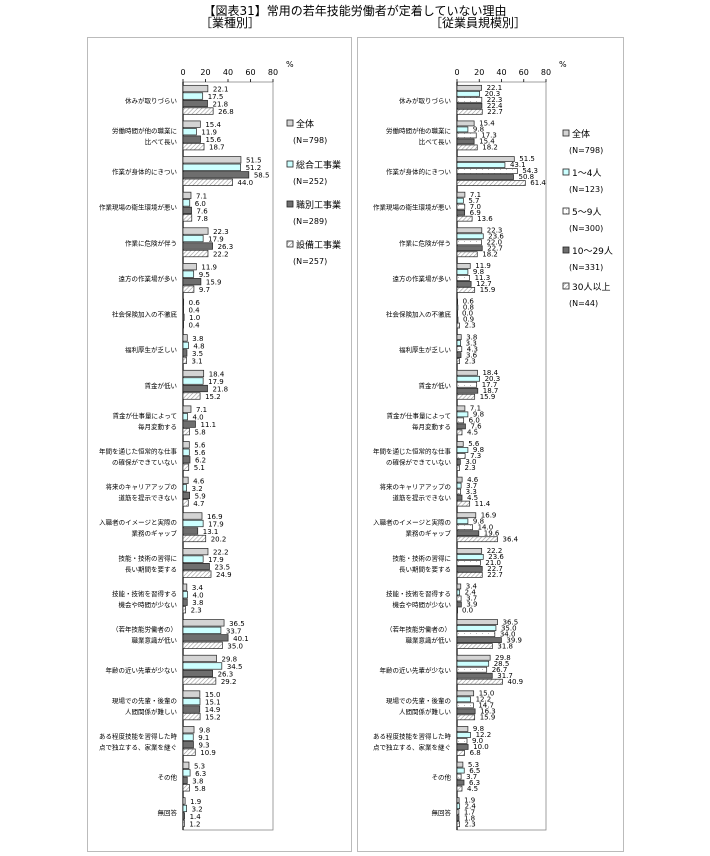 The height and width of the screenshot is (856, 710). Describe the element at coordinates (471, 337) in the screenshot. I see `right-value-label: 3.8` at that location.